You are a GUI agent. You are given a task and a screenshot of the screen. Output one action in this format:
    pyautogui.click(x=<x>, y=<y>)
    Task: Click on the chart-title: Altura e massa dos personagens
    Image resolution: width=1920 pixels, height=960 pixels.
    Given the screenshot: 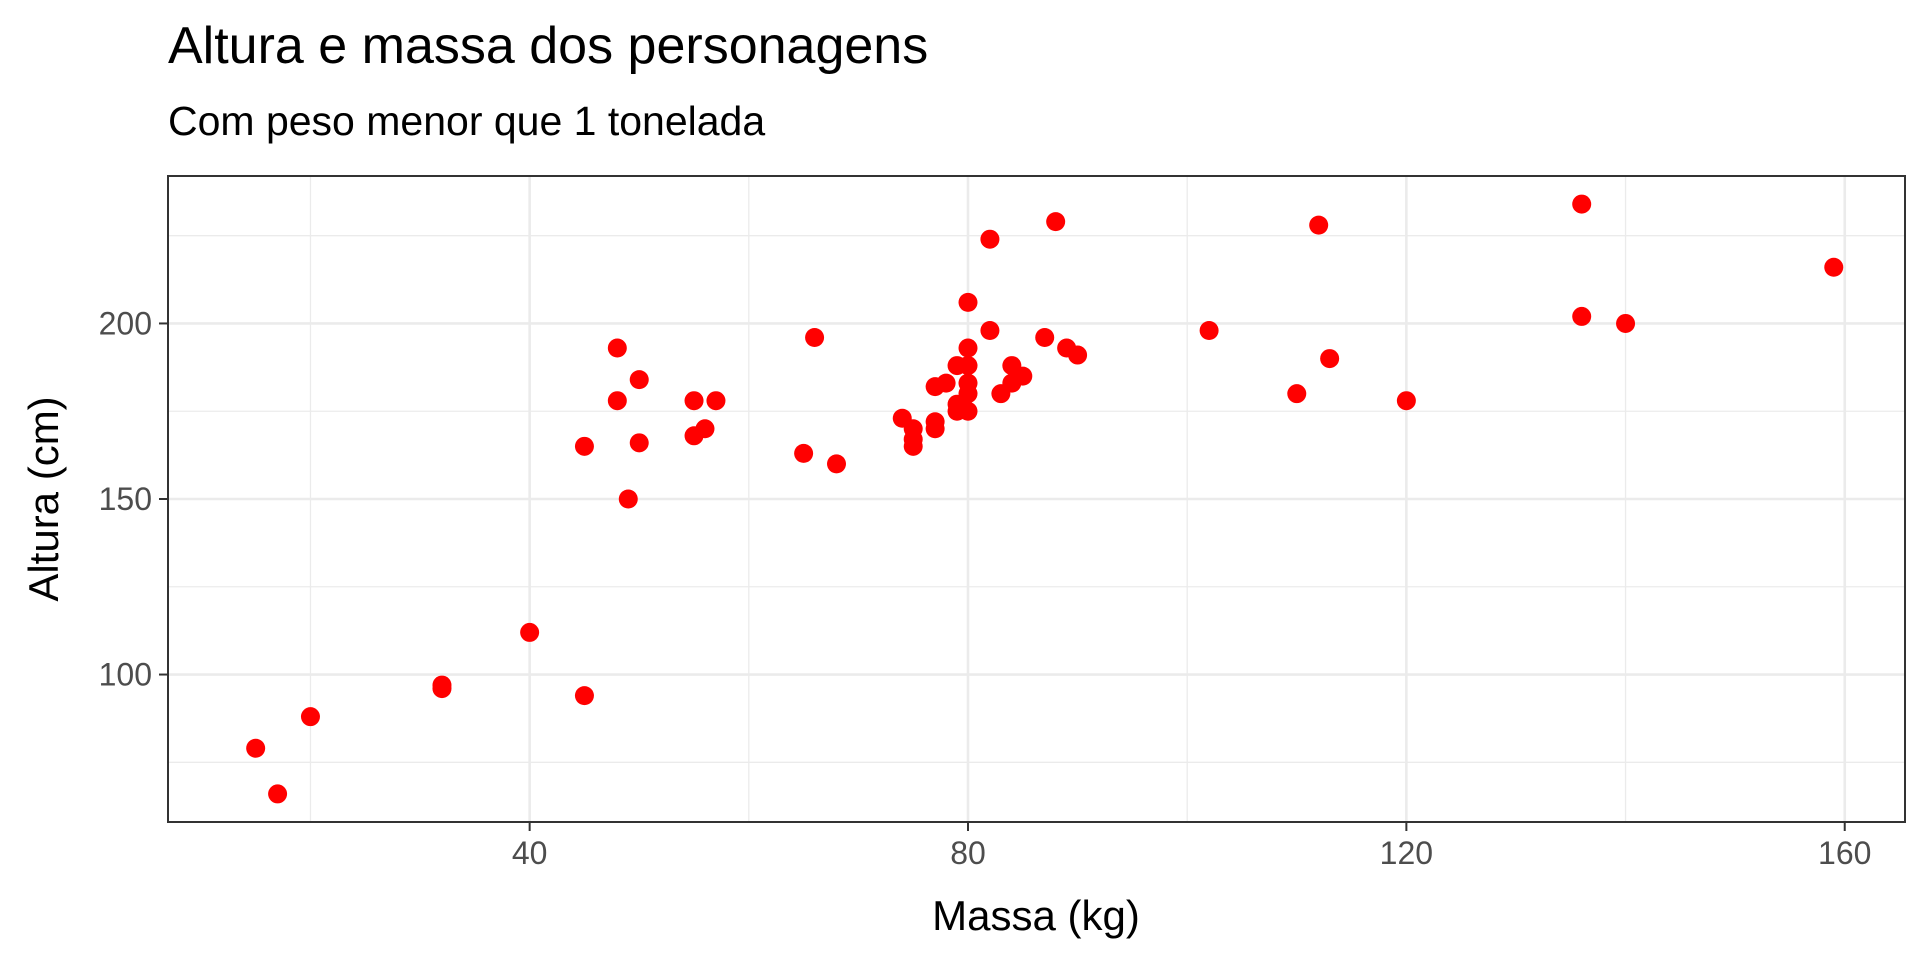 What is the action you would take?
    pyautogui.click(x=548, y=46)
    